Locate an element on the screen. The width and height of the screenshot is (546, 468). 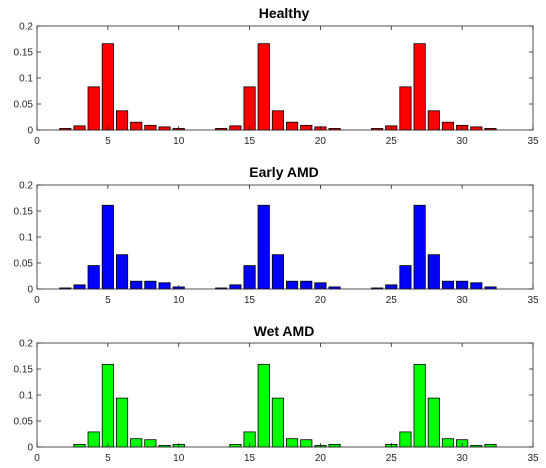
panel-title: Wet AMD is located at coordinates (284, 331).